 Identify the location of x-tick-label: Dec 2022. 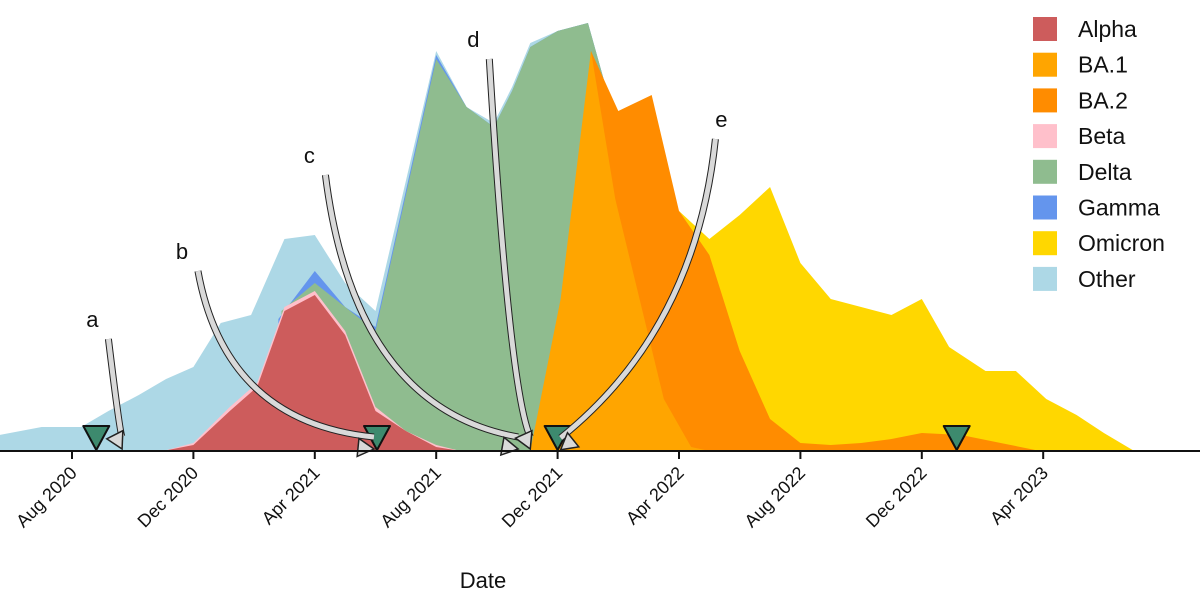
(896, 497).